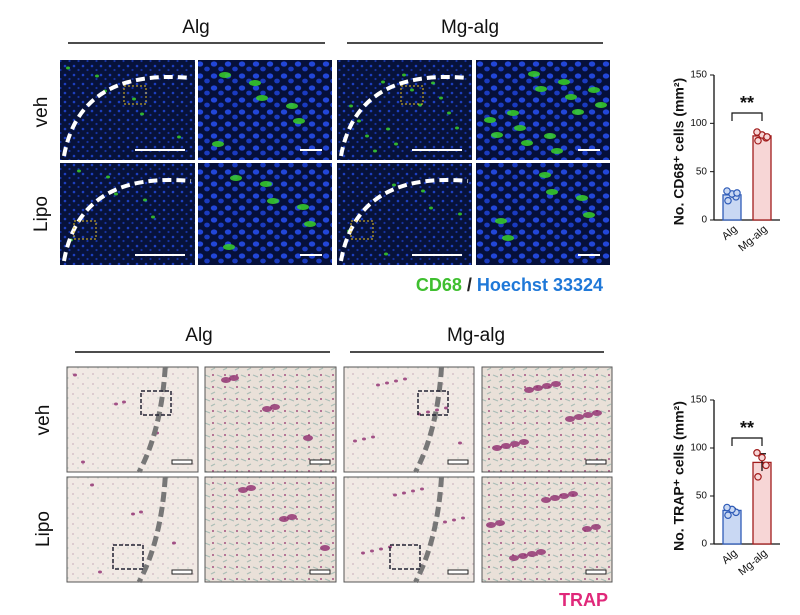  What do you see at coordinates (762, 178) in the screenshot?
I see `bar` at bounding box center [762, 178].